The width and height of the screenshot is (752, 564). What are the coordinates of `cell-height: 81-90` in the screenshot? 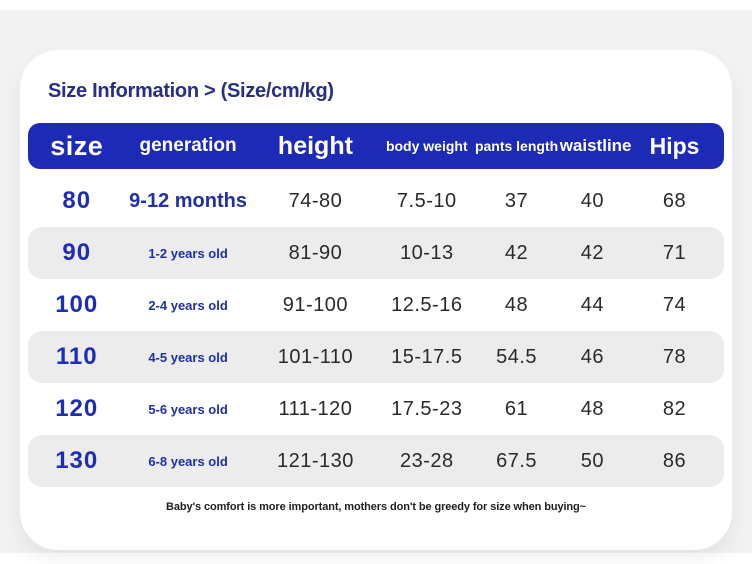 It's located at (315, 252).